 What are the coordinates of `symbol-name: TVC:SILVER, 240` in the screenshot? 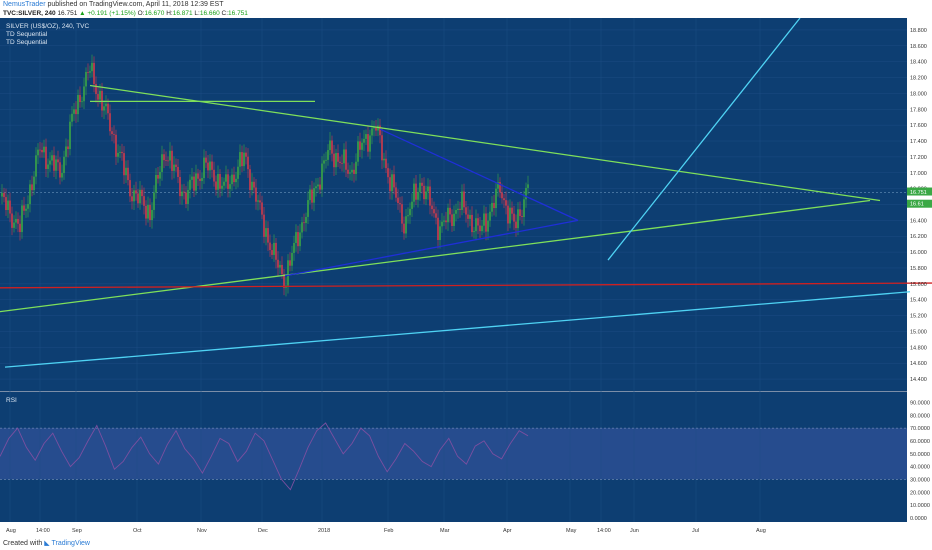 It's located at (29, 13).